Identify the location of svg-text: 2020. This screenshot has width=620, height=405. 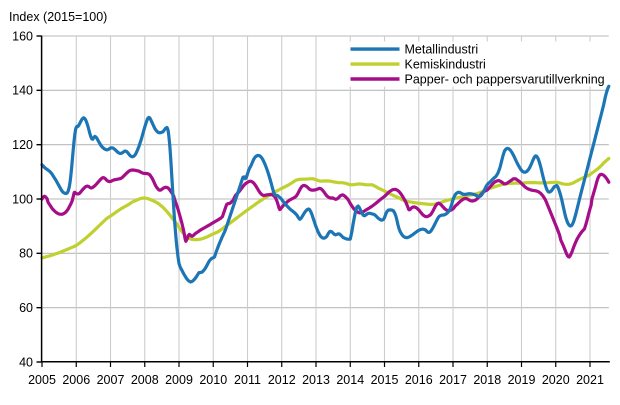
(556, 380).